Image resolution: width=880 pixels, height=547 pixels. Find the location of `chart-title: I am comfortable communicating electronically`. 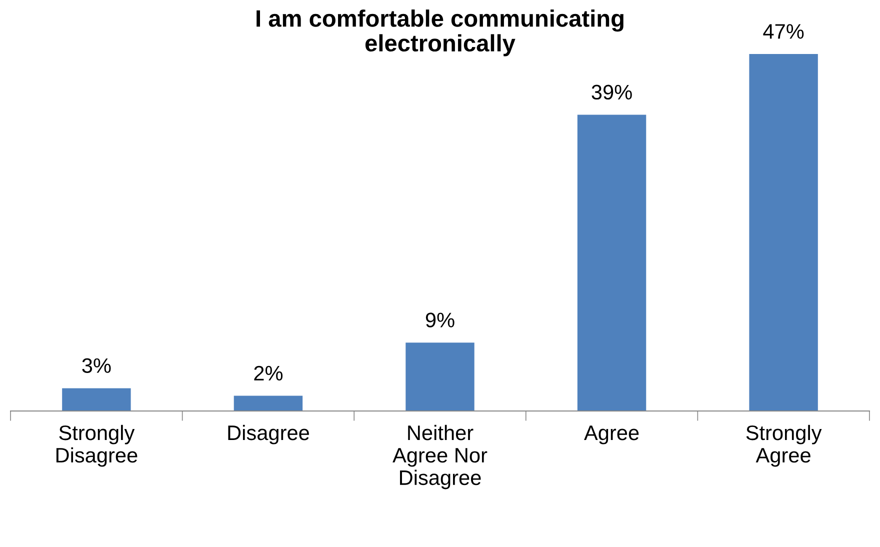

chart-title: I am comfortable communicating electronically is located at coordinates (440, 33).